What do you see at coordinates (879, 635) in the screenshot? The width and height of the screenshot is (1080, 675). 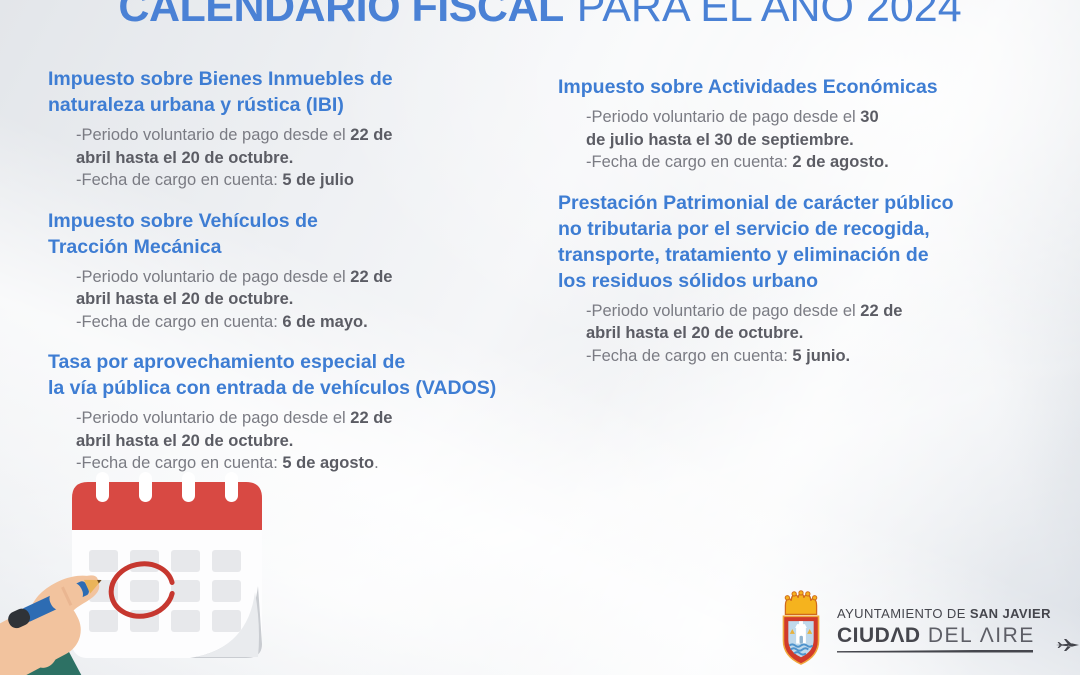 I see `logo-ciudad: CIUDΛD` at bounding box center [879, 635].